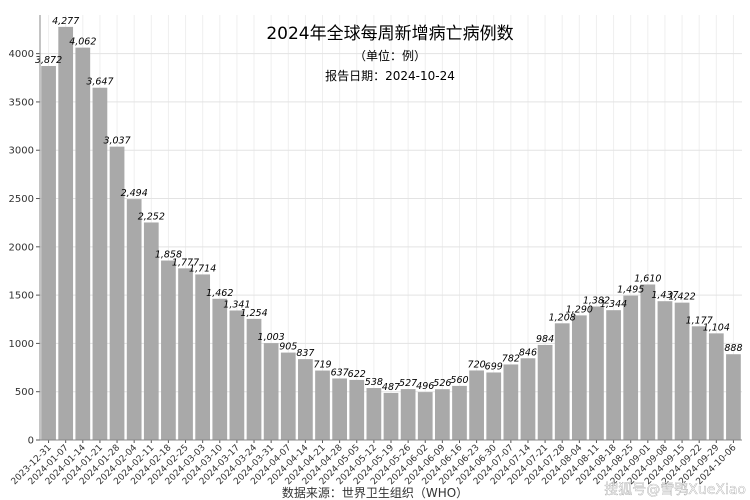 This screenshot has height=500, width=750. Describe the element at coordinates (65, 21) in the screenshot. I see `bar-value-label: 4,277` at that location.